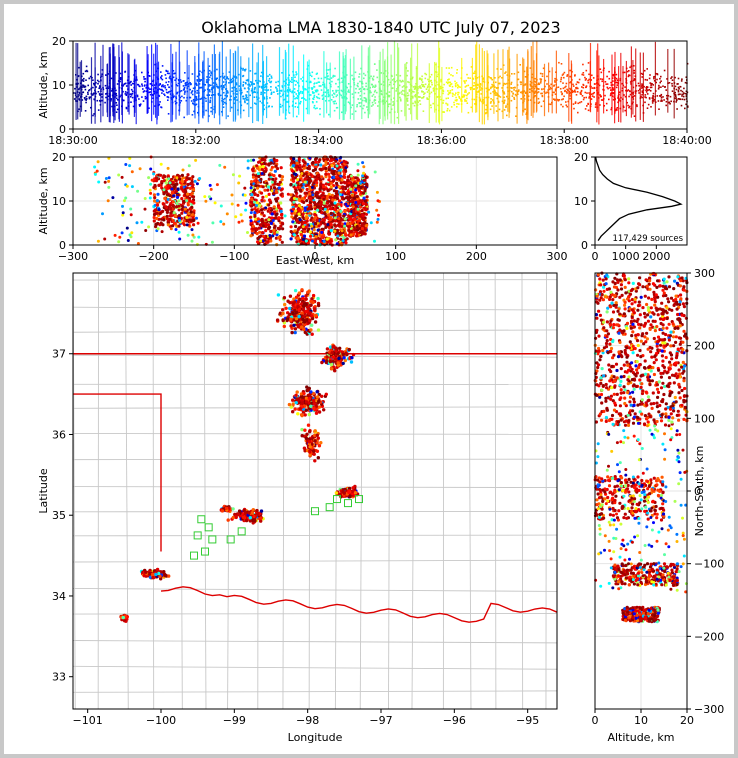 Image resolution: width=738 pixels, height=758 pixels. Describe the element at coordinates (153, 491) in the screenshot. I see `county-line` at that location.